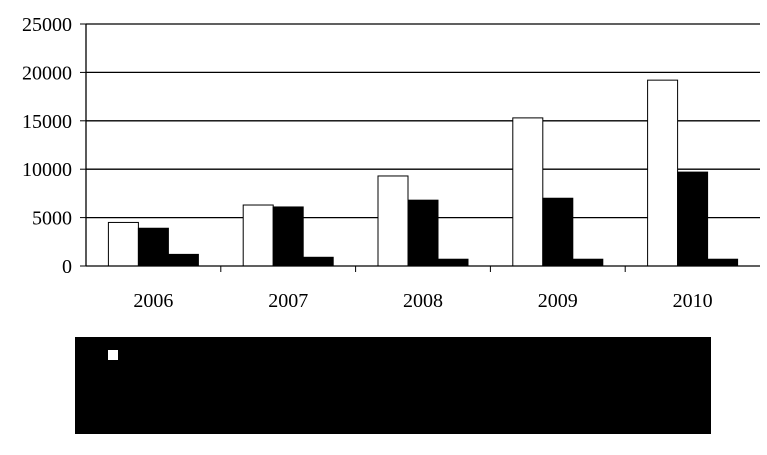 Image resolution: width=767 pixels, height=455 pixels. I want to click on y-tick-labels: 0 5000 10000 15000 20000 25000, so click(47, 146).